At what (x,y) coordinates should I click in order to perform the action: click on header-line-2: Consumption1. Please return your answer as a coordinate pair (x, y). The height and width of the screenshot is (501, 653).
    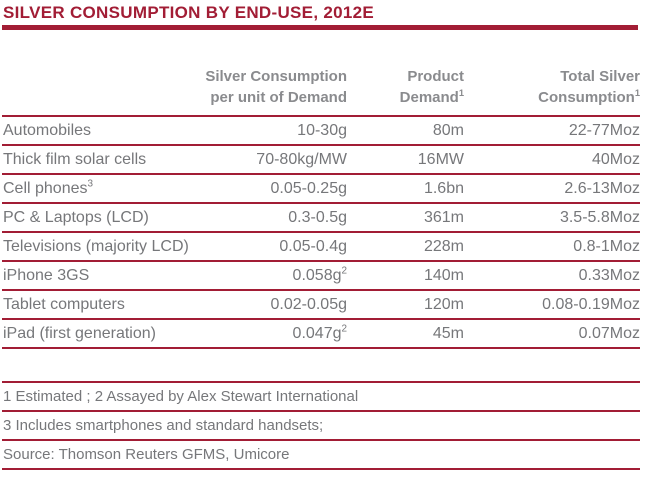
    Looking at the image, I should click on (552, 97).